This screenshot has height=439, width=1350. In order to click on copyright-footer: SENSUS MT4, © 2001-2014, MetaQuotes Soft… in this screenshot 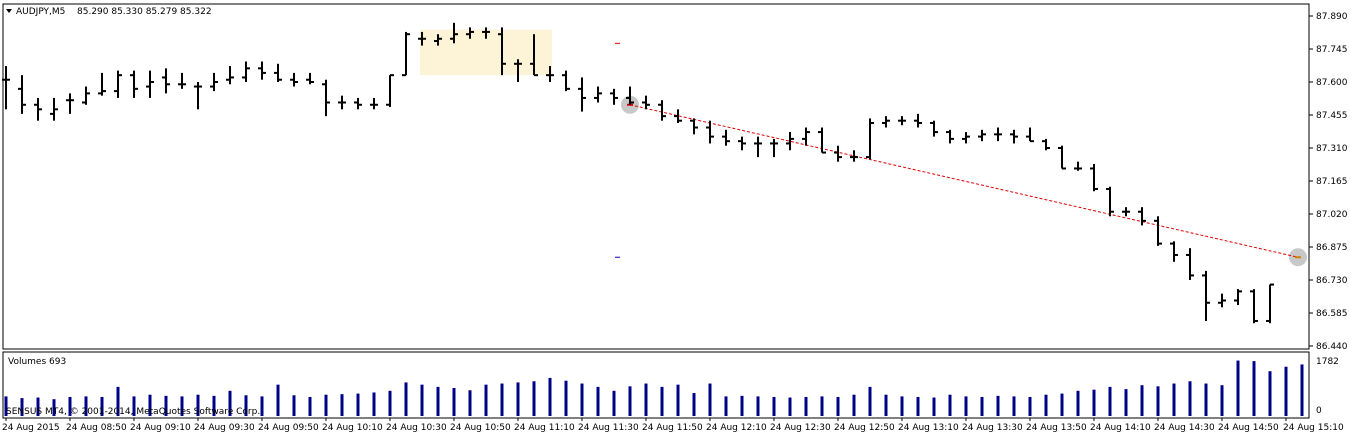, I will do `click(133, 412)`.